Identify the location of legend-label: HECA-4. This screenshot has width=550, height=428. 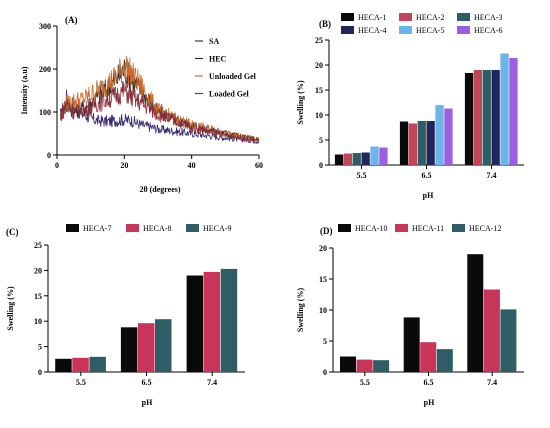
(372, 30).